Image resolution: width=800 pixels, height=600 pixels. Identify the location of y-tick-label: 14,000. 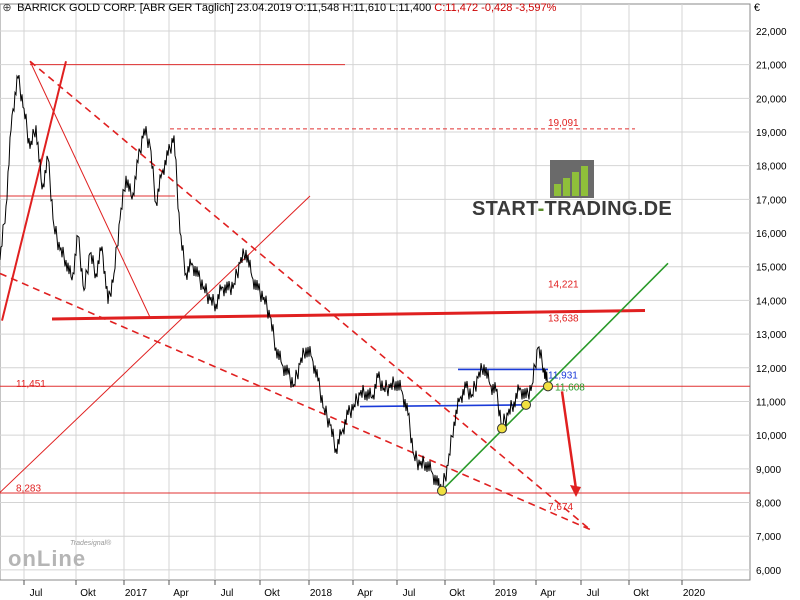
(771, 301).